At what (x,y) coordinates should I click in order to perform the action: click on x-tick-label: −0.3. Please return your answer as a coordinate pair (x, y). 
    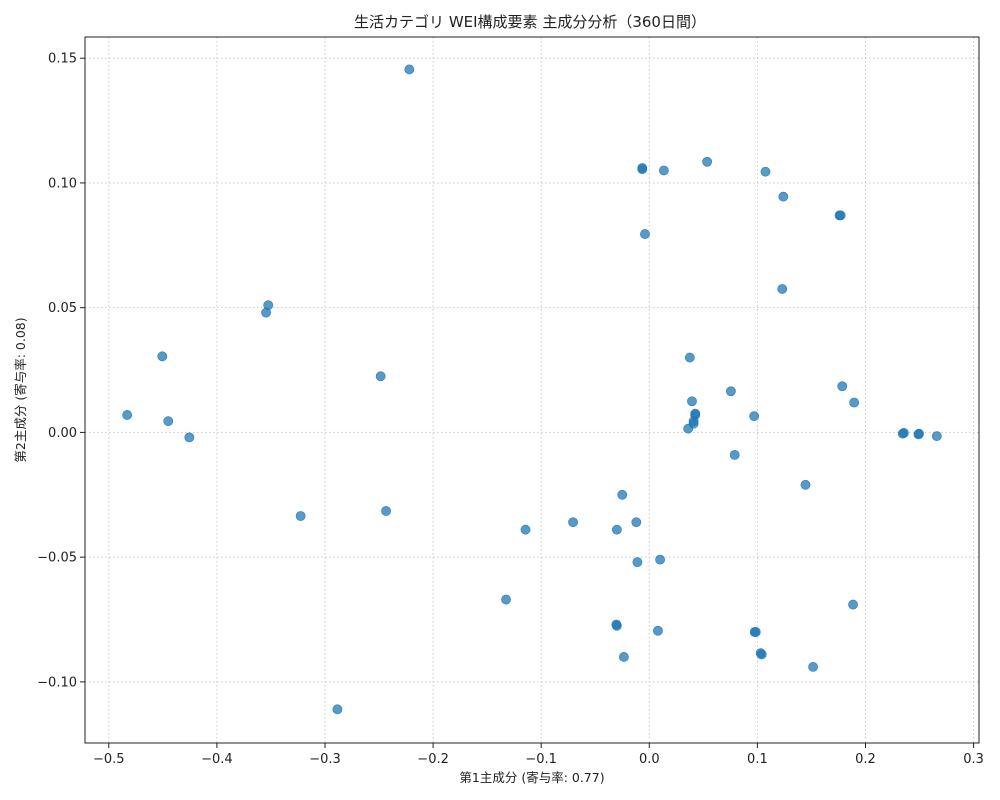
    Looking at the image, I should click on (325, 759).